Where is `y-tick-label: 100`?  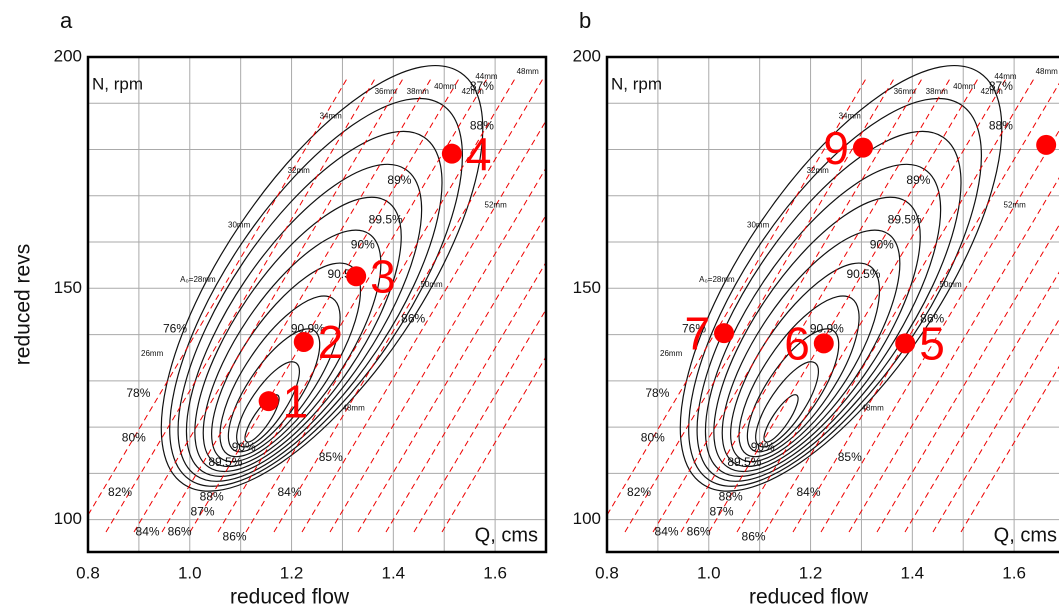 y-tick-label: 100 is located at coordinates (587, 518).